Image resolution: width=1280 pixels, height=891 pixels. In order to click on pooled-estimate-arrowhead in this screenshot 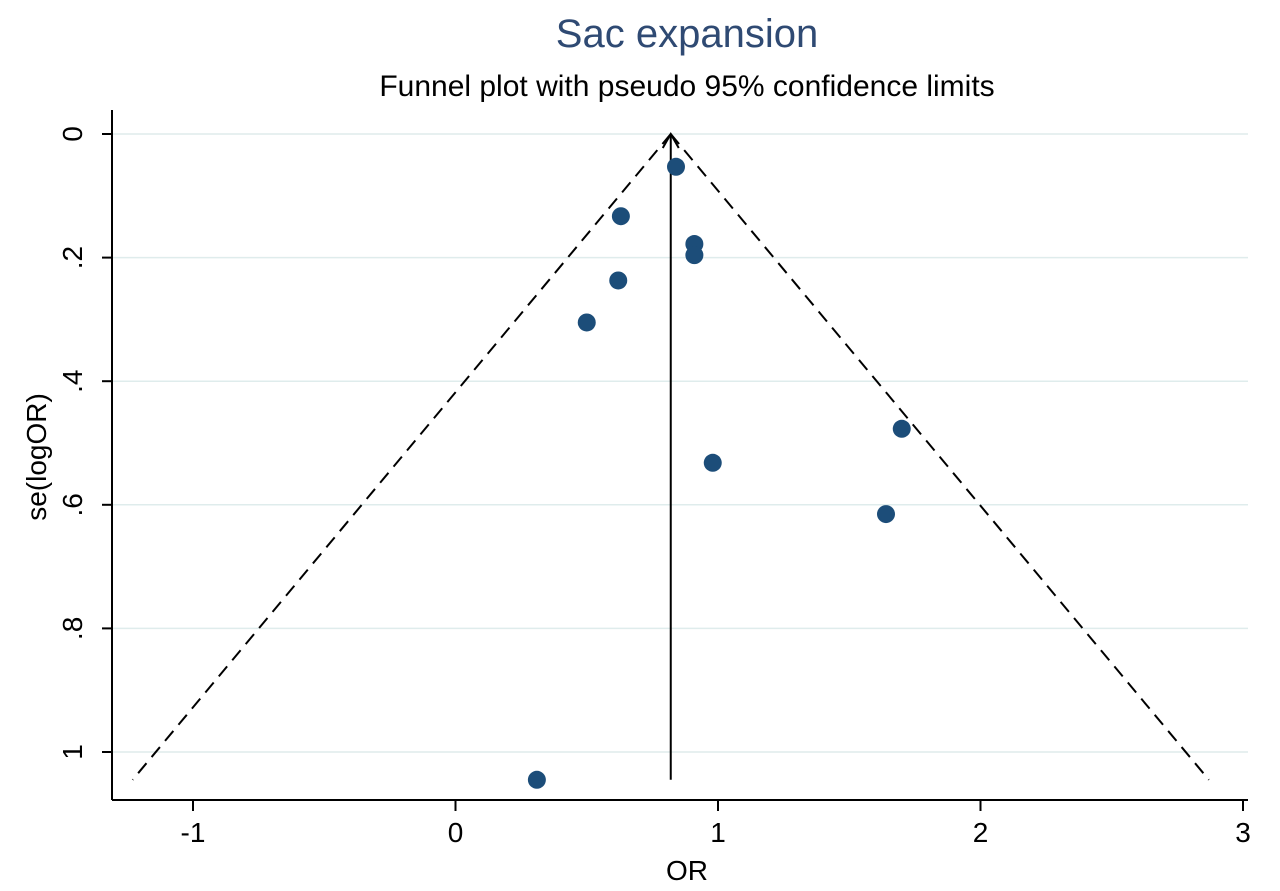, I will do `click(670, 140)`.